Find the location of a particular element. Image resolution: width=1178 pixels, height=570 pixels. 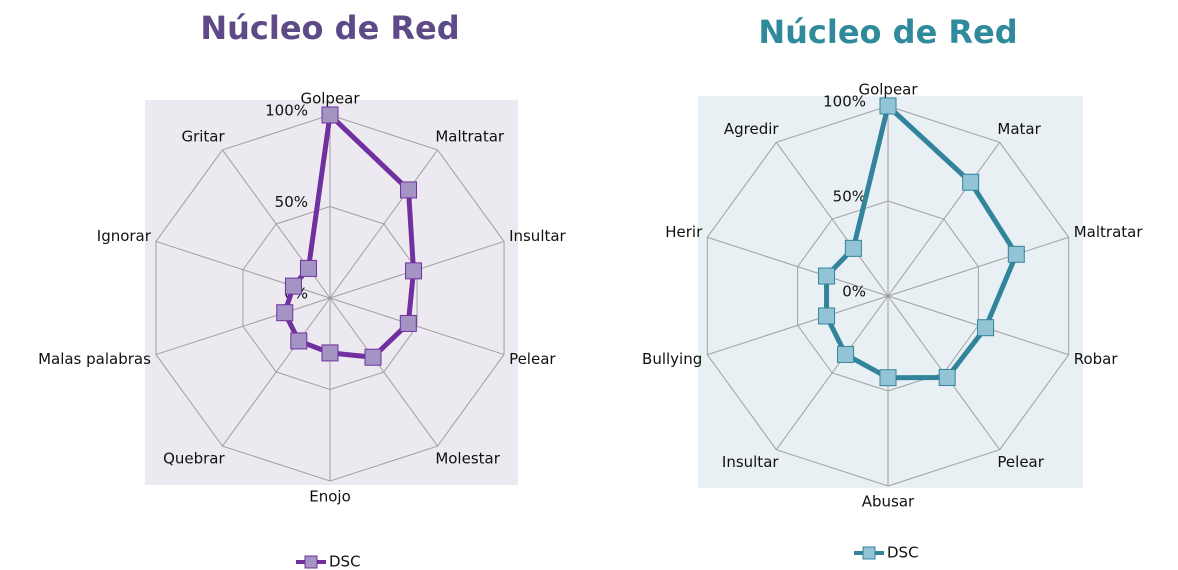

category-label: Bullying is located at coordinates (672, 359).